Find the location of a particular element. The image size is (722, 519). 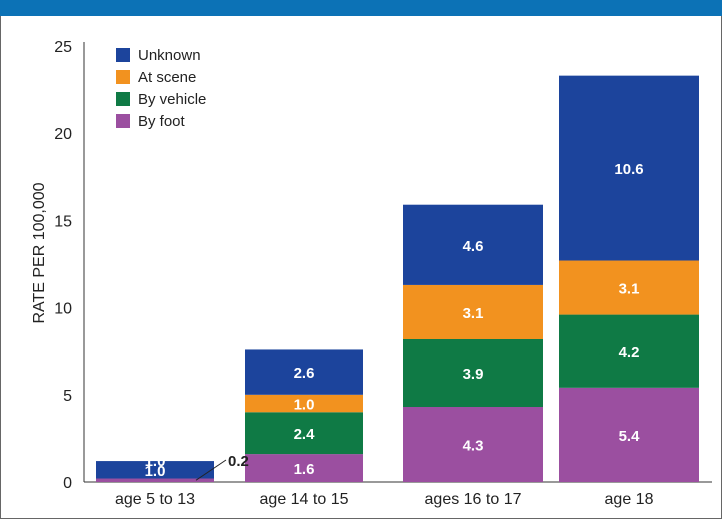

y-axis-label: RATE PER 100,000 is located at coordinates (39, 252).